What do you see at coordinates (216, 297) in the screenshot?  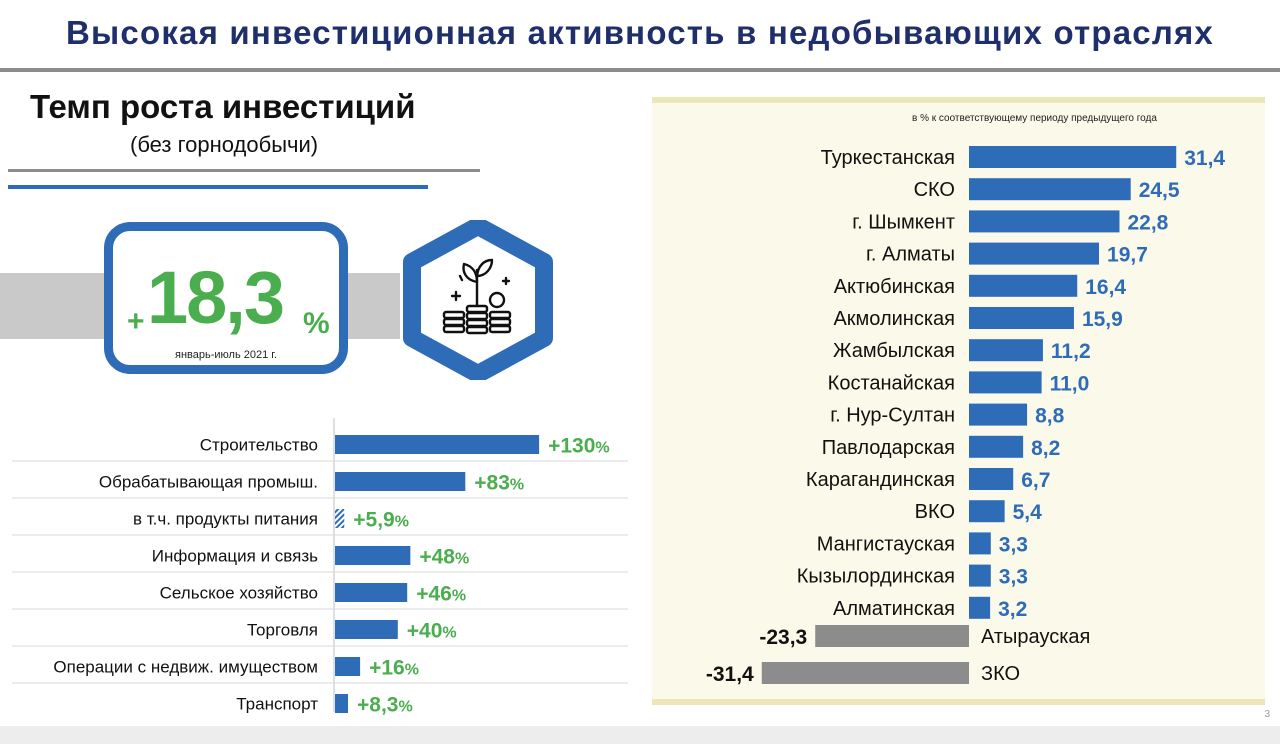 I see `kpi-value: 18,3` at bounding box center [216, 297].